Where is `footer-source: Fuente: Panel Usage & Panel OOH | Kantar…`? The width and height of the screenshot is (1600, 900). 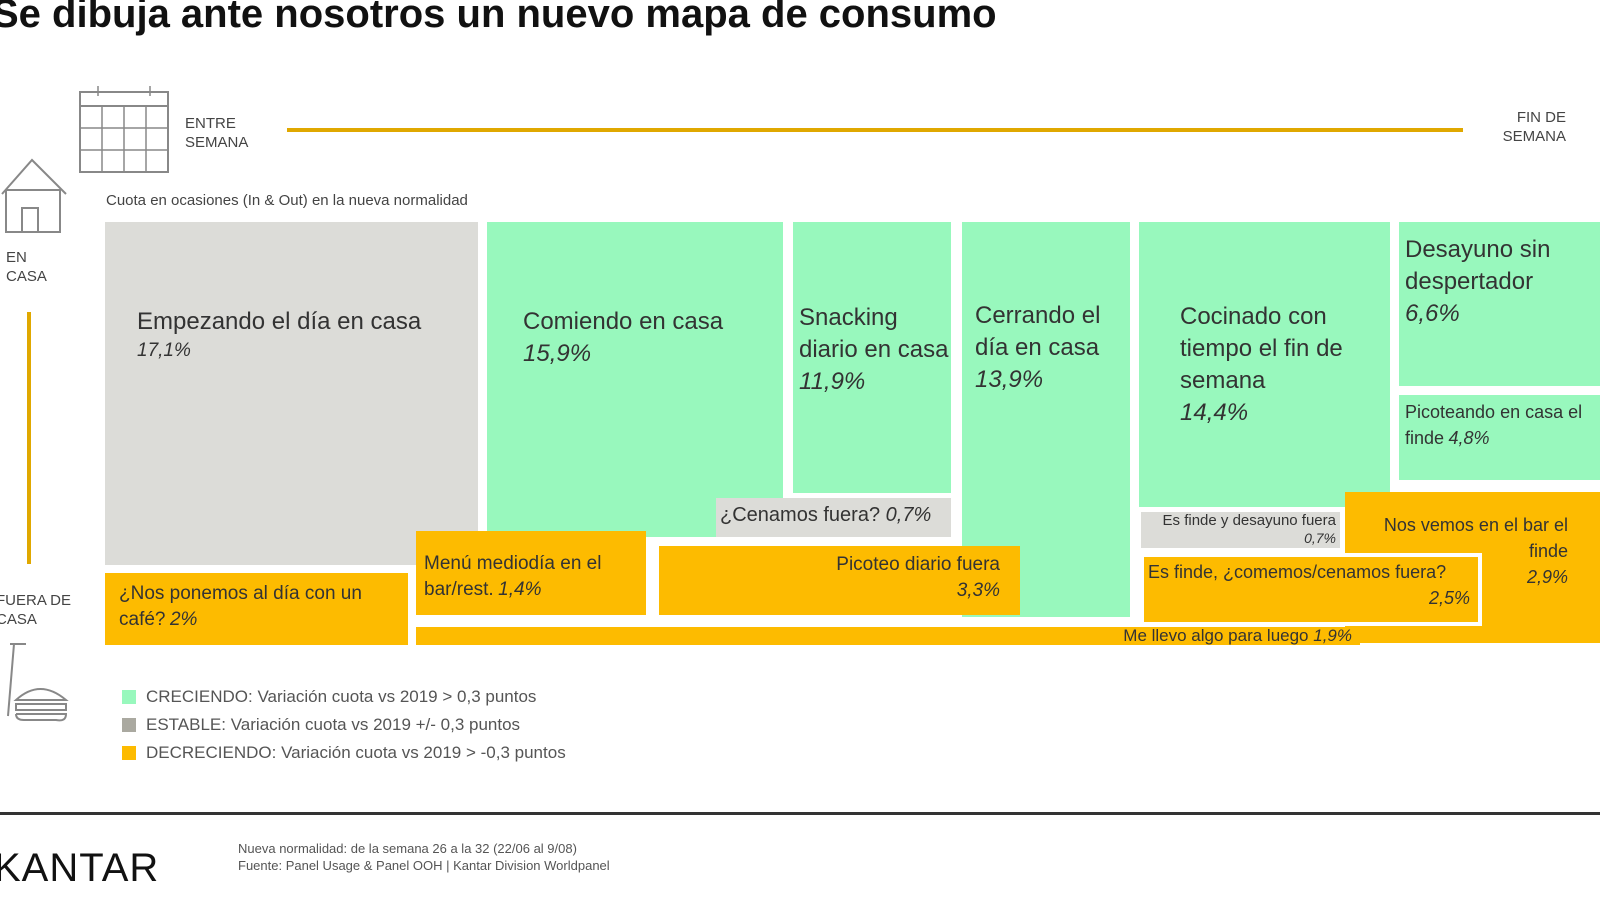 footer-source: Fuente: Panel Usage & Panel OOH | Kantar… is located at coordinates (424, 865).